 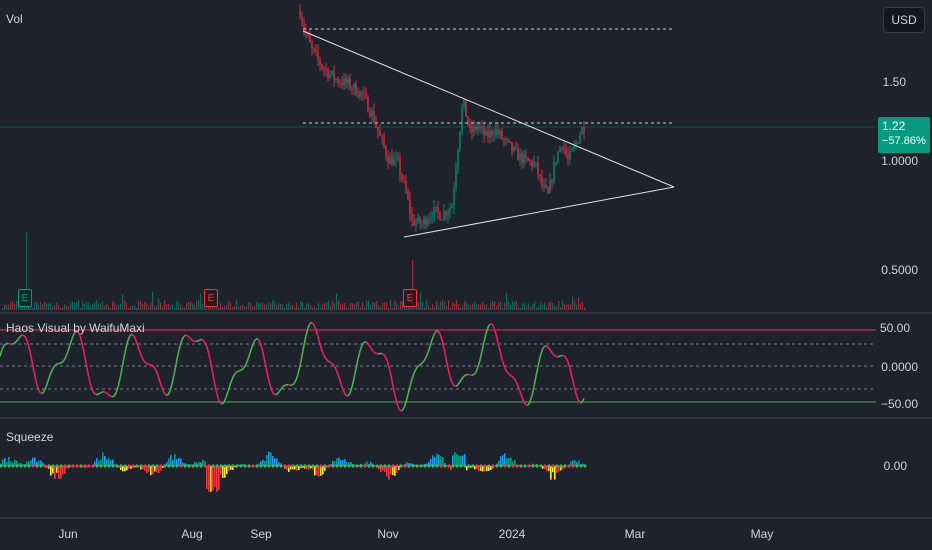 What do you see at coordinates (899, 404) in the screenshot?
I see `haos-level-neg50: −50.00` at bounding box center [899, 404].